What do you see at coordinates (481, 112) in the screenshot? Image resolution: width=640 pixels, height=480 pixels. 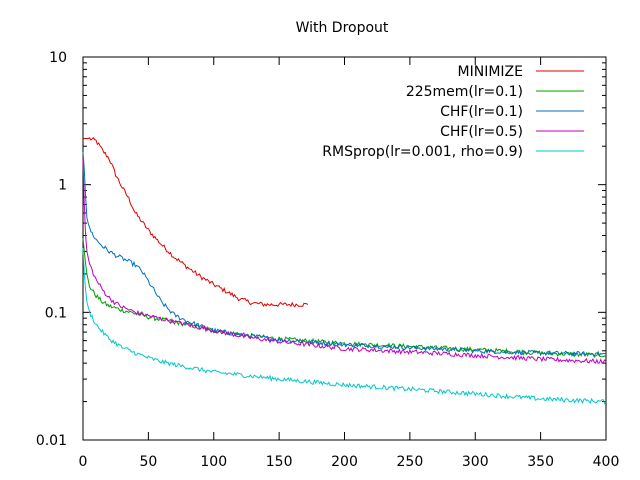 I see `legend-label-3: CHF(lr=0.1)` at bounding box center [481, 112].